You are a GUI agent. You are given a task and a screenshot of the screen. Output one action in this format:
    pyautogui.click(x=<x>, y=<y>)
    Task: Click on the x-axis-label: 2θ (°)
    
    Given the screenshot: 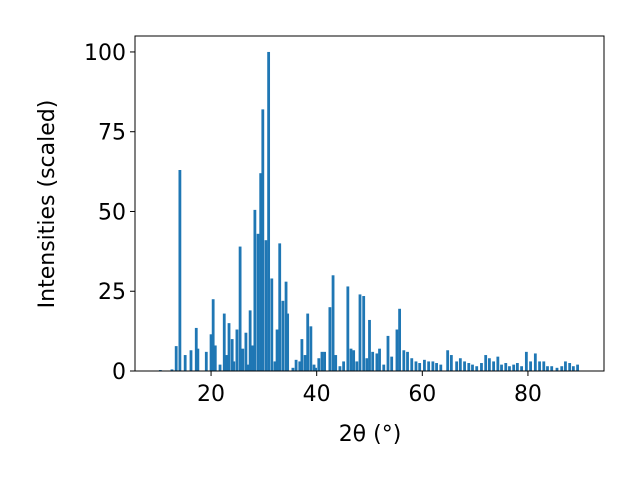 What is the action you would take?
    pyautogui.click(x=370, y=434)
    